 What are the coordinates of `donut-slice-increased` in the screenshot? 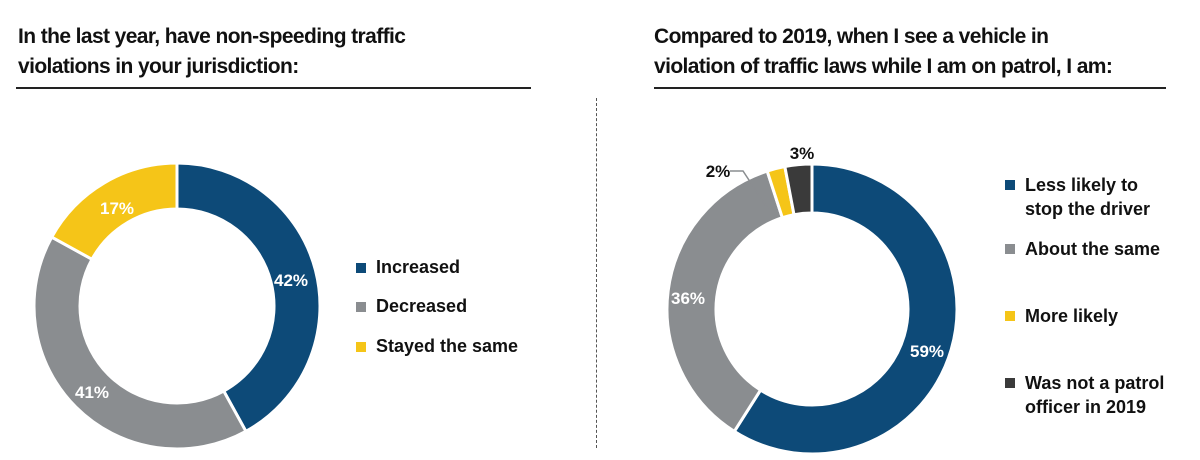 It's located at (248, 297).